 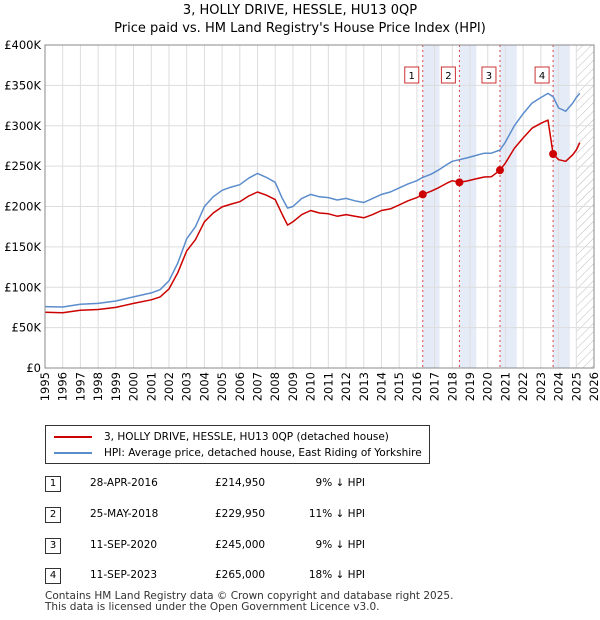 What do you see at coordinates (311, 386) in the screenshot?
I see `x-tick-label: 2010` at bounding box center [311, 386].